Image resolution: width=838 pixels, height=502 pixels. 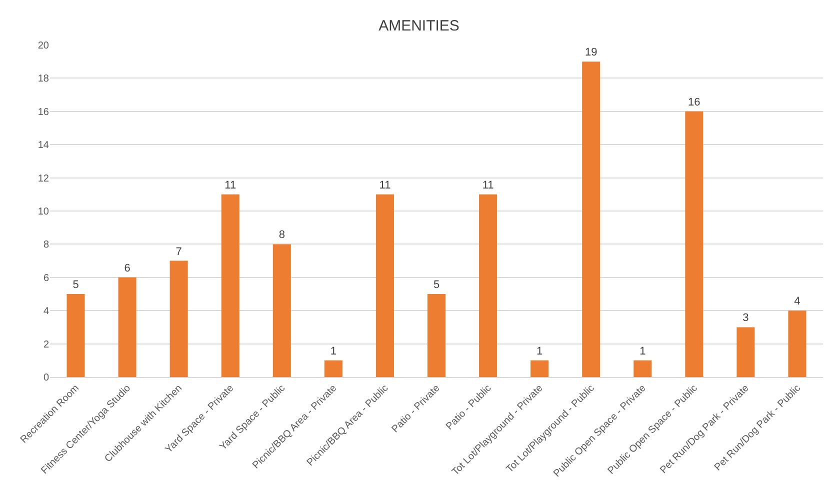 I want to click on y-tick-label: 16, so click(x=44, y=112).